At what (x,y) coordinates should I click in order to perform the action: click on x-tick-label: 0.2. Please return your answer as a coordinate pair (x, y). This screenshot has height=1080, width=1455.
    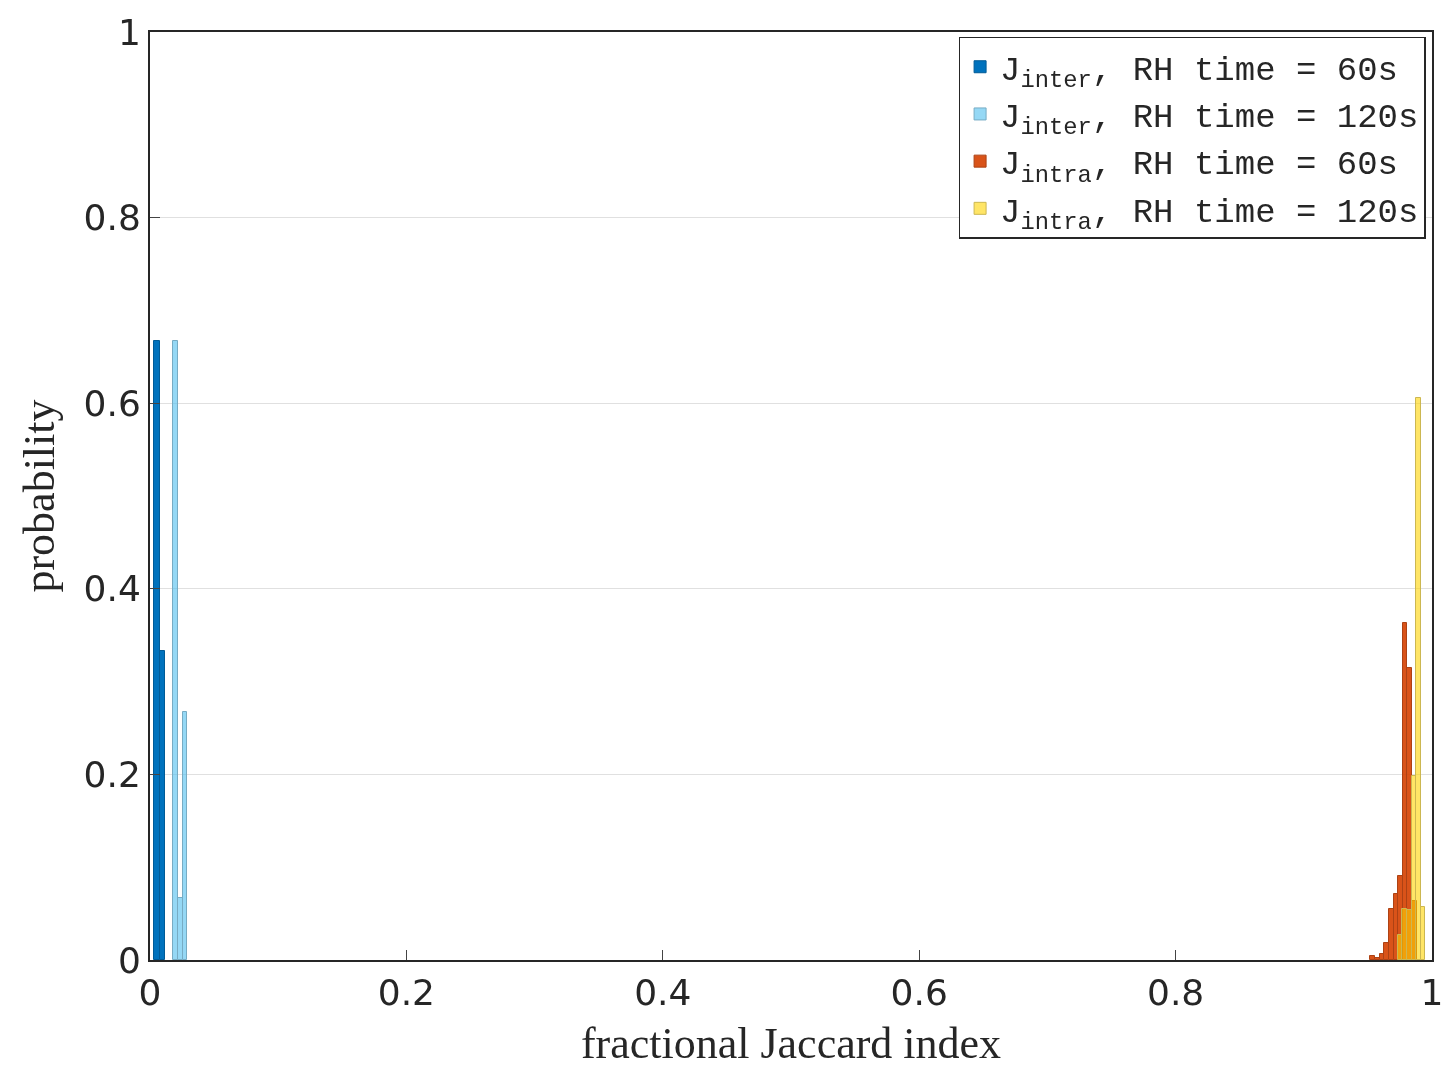
    Looking at the image, I should click on (406, 993).